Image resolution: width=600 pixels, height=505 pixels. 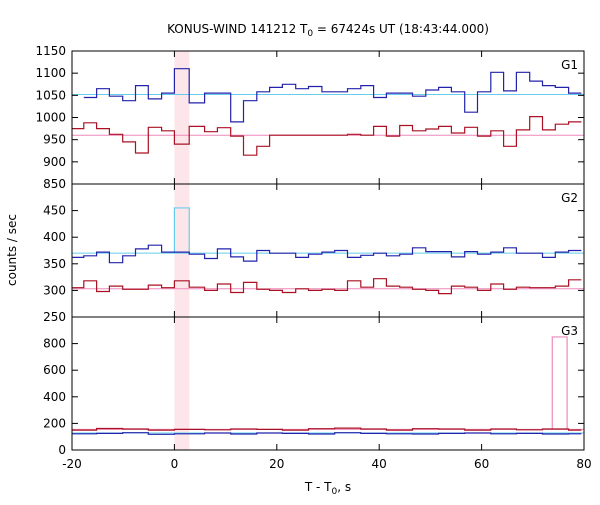 What do you see at coordinates (481, 464) in the screenshot?
I see `x-tick-label: 60` at bounding box center [481, 464].